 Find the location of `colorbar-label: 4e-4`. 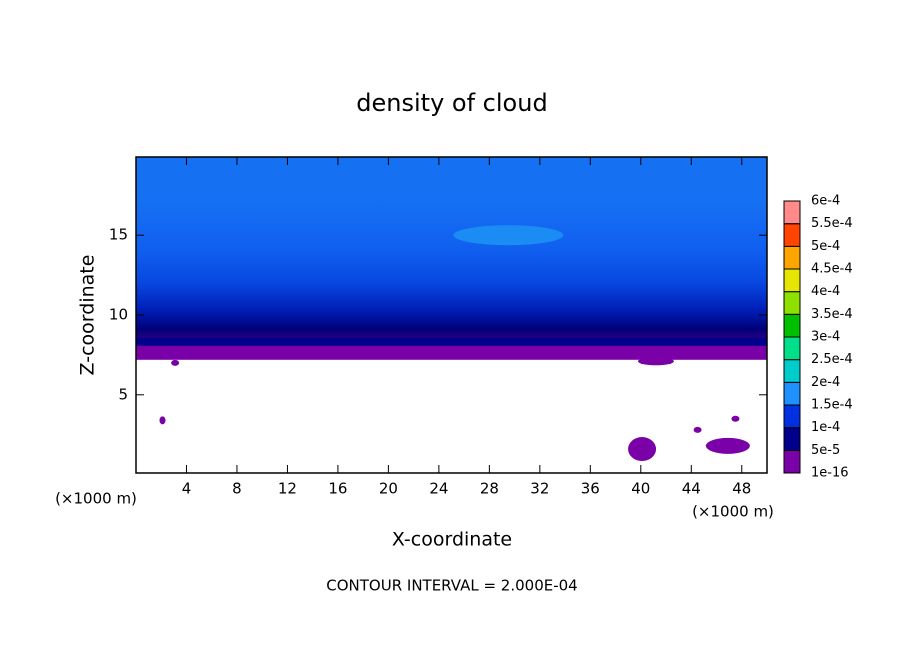

colorbar-label: 4e-4 is located at coordinates (825, 291).